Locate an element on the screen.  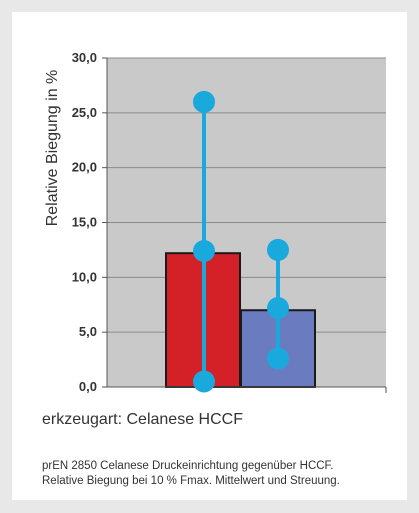
y-tick-label: 0,0 is located at coordinates (88, 386).